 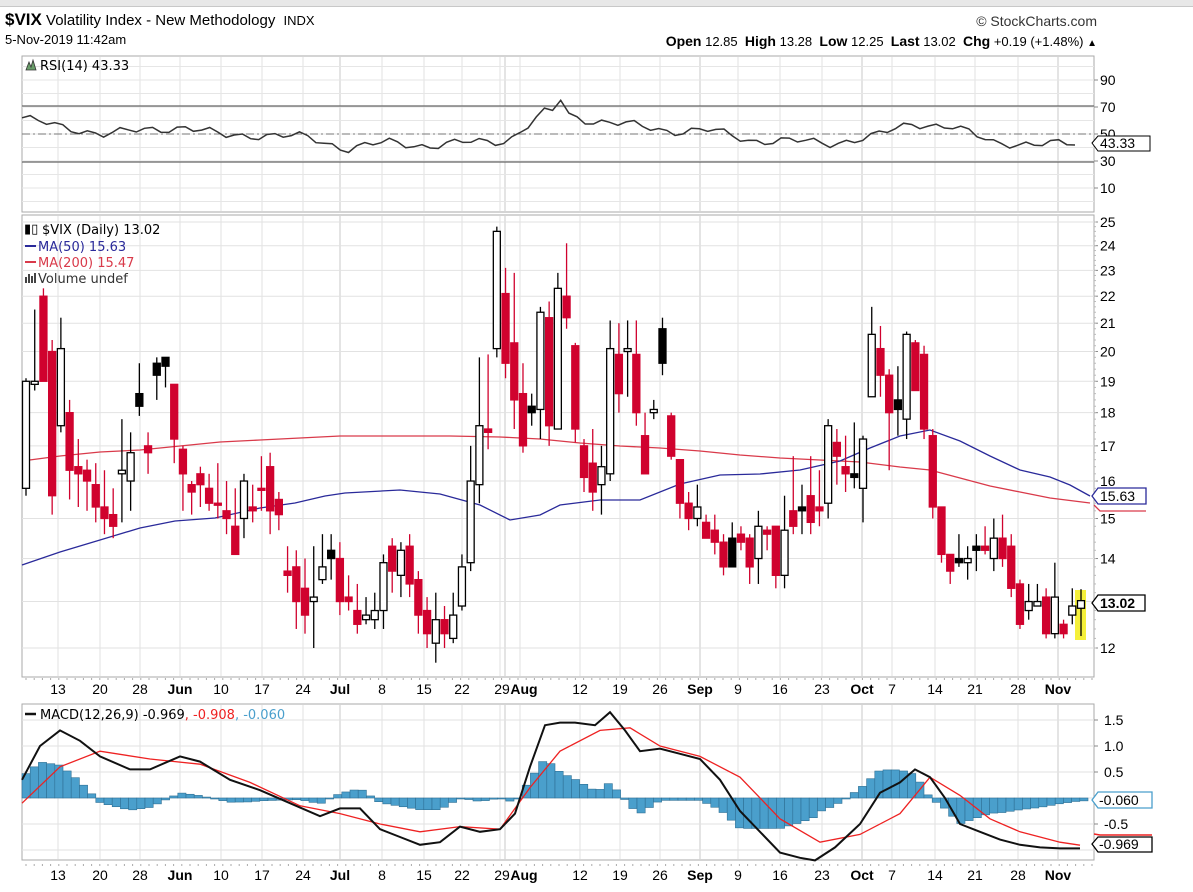 What do you see at coordinates (1117, 143) in the screenshot?
I see `svg-text: 43.33` at bounding box center [1117, 143].